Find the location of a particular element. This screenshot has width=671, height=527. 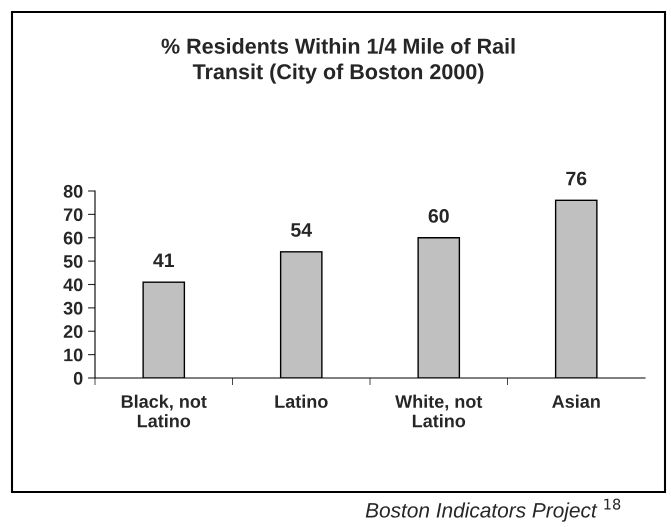

x-tick-label: White, not Latino is located at coordinates (438, 411).